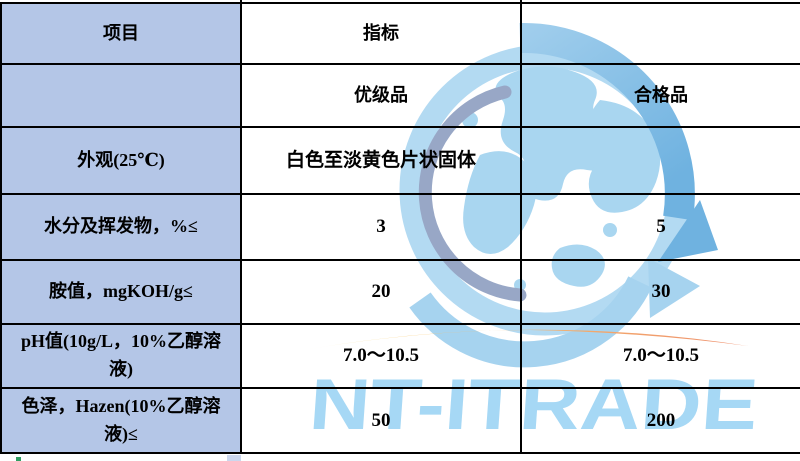 The height and width of the screenshot is (461, 800). I want to click on ph-premium-cell: 7.0～10.5, so click(382, 357).